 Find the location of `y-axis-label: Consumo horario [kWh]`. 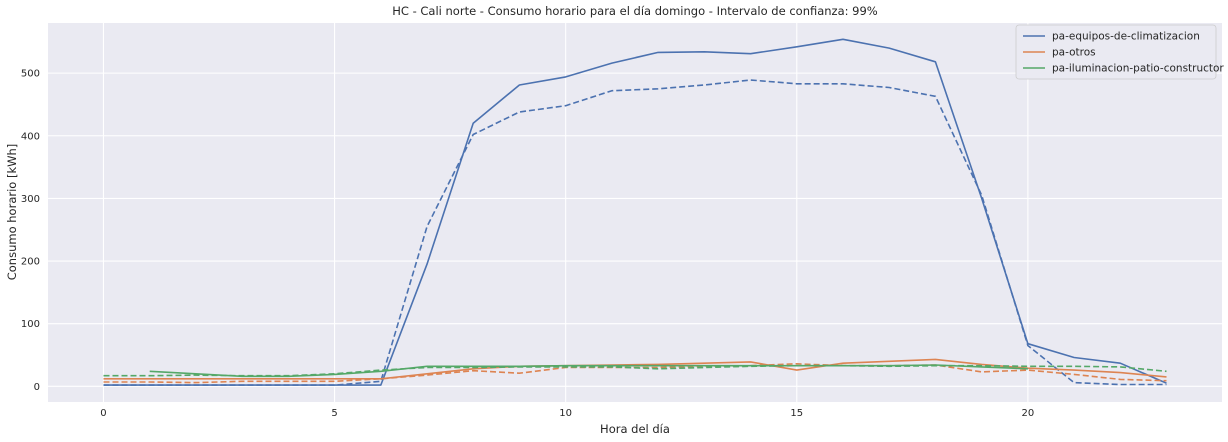

y-axis-label: Consumo horario [kWh] is located at coordinates (12, 212).